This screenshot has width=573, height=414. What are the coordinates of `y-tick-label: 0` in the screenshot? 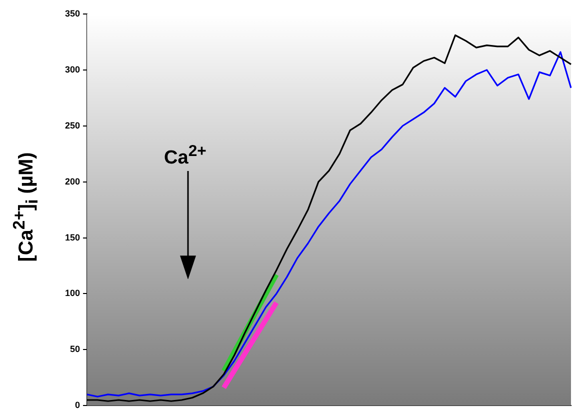 It's located at (77, 405).